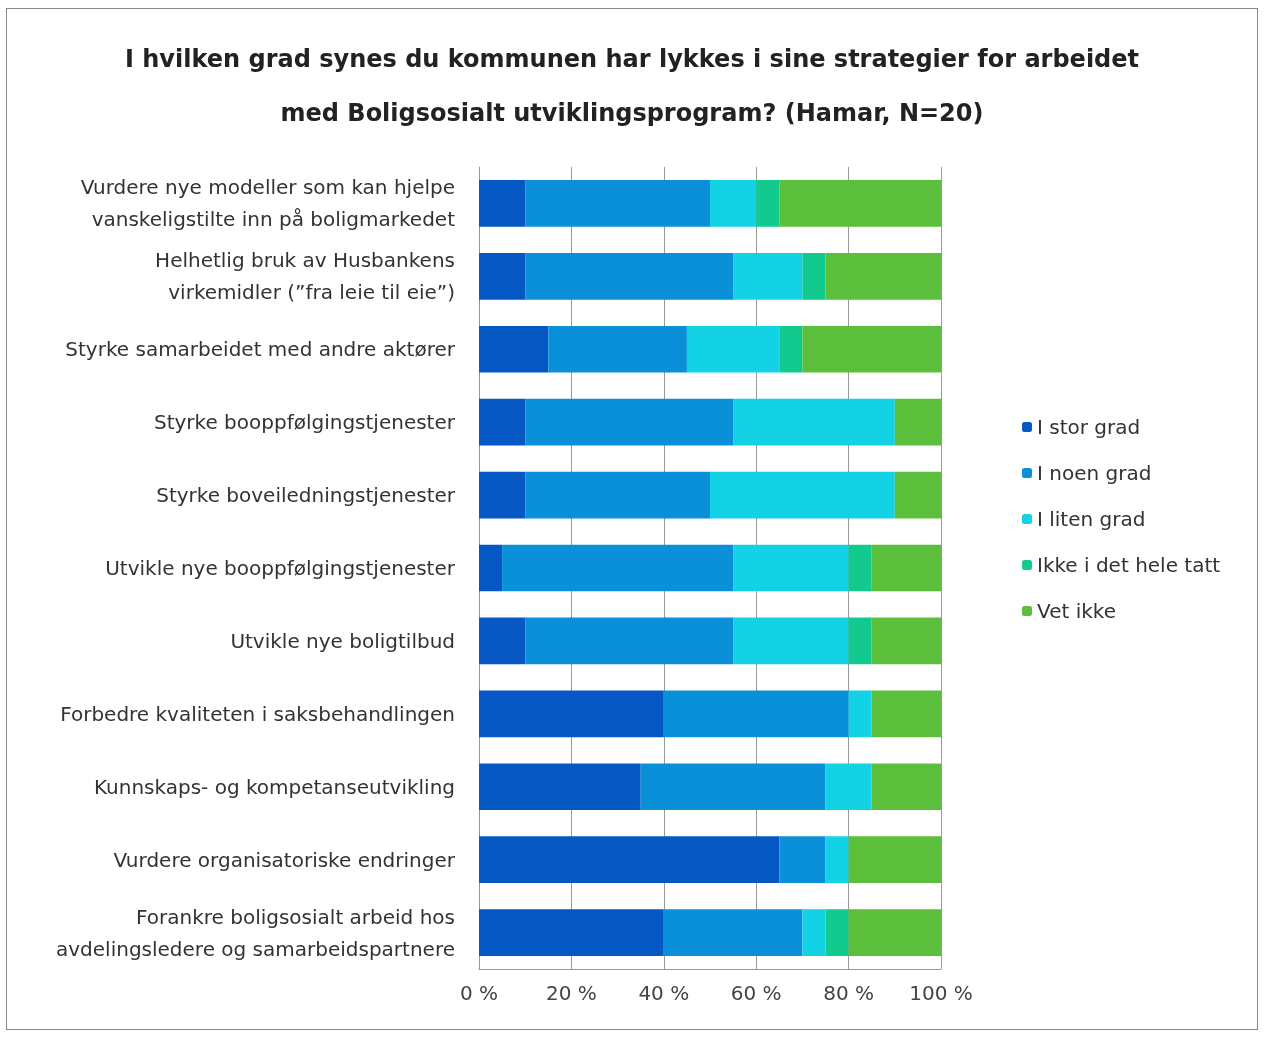 The image size is (1264, 1037). I want to click on y-tick-label: Vurdere organisatoriske endringer, so click(284, 859).